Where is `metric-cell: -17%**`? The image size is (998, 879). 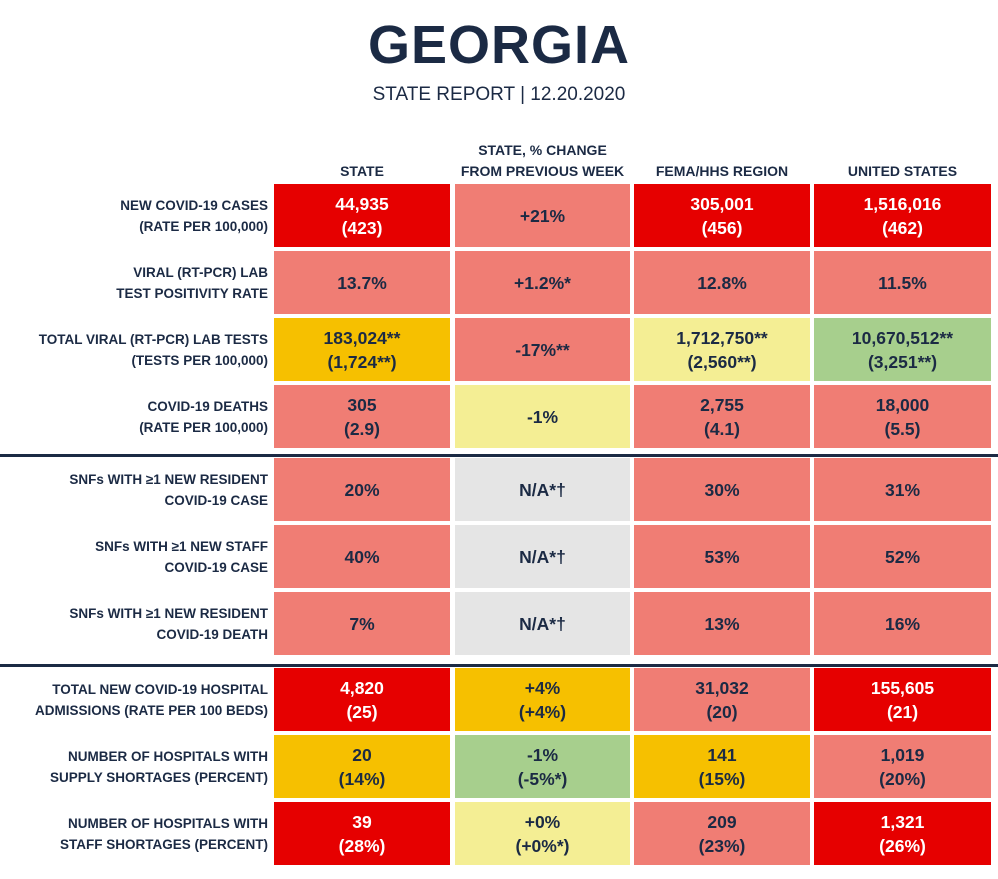 metric-cell: -17%** is located at coordinates (542, 349).